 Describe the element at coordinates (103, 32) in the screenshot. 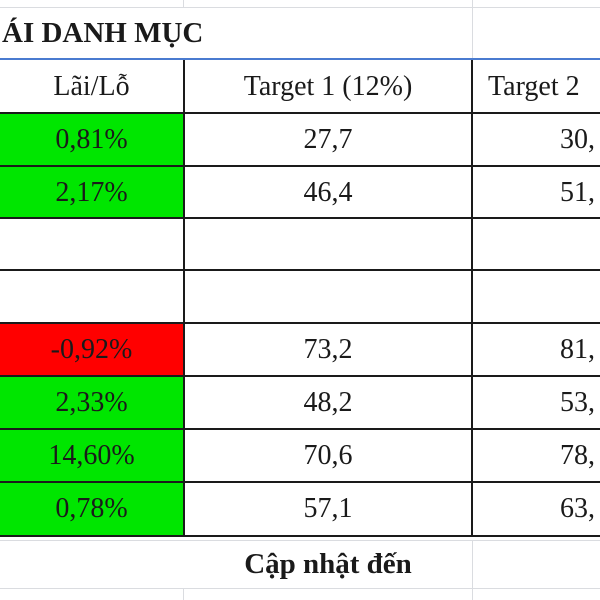

I see `sheet-title: ÁI DANH MỤC` at that location.